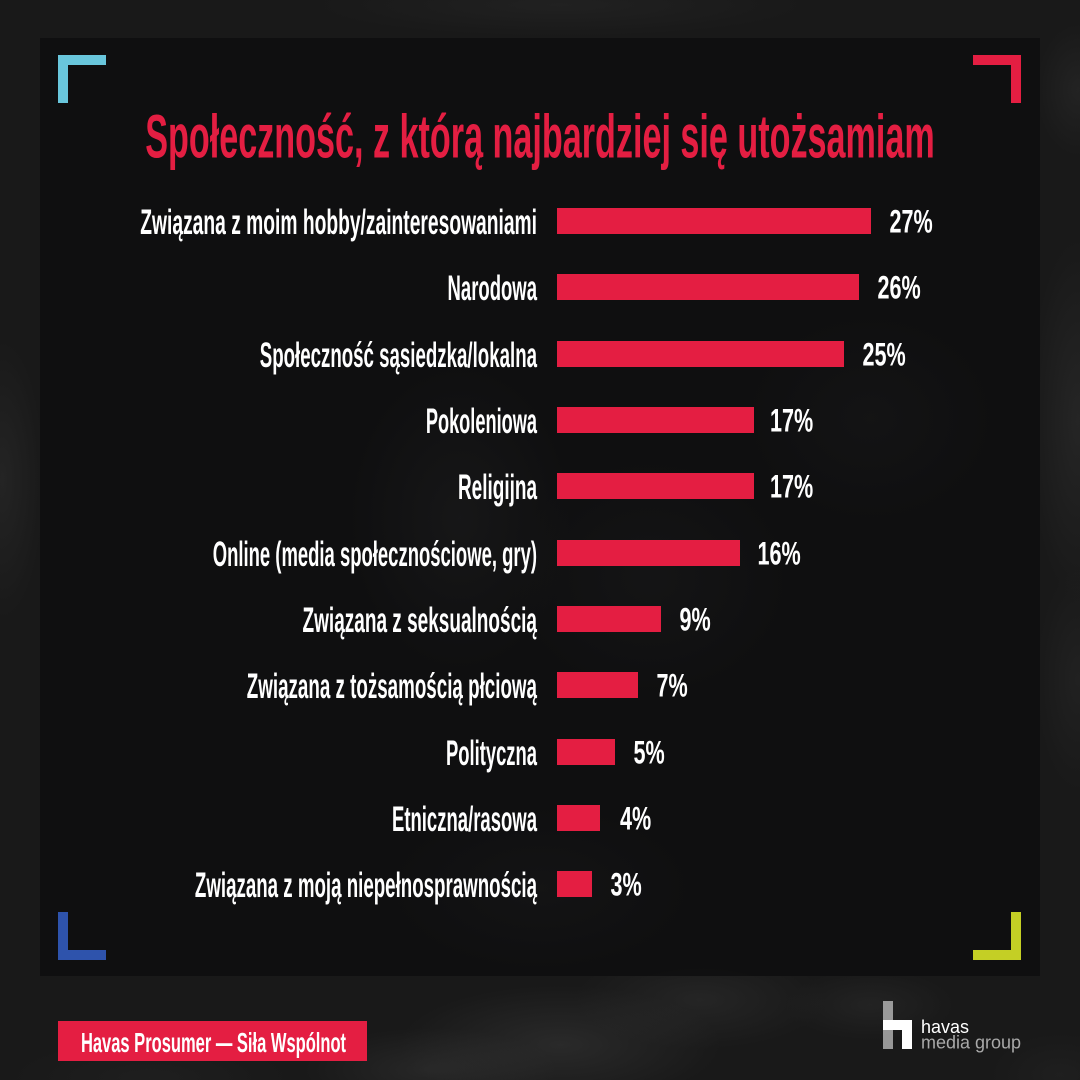 This screenshot has width=1080, height=1080. I want to click on svg-text: 5%, so click(649, 752).